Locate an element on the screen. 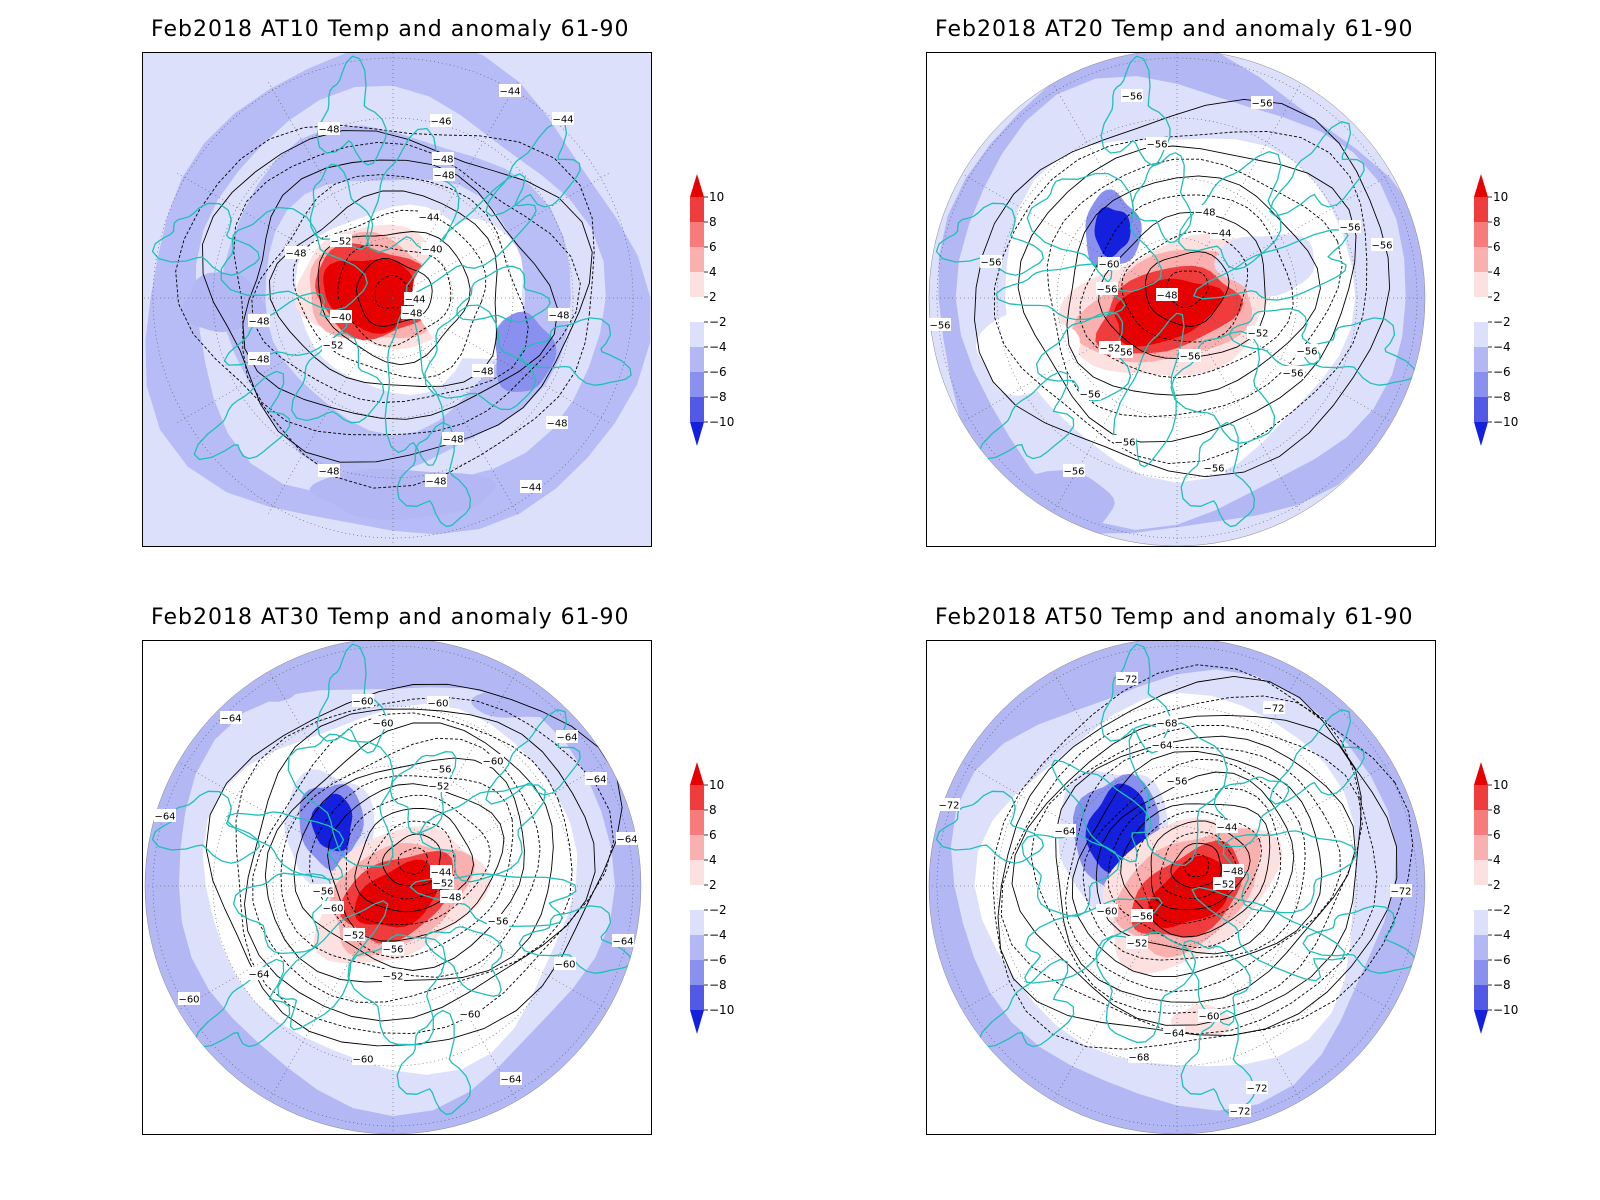  colorbar-at50: 10 8 6 4 2 −2 −4 −6 −8 −10 is located at coordinates (1496, 898).